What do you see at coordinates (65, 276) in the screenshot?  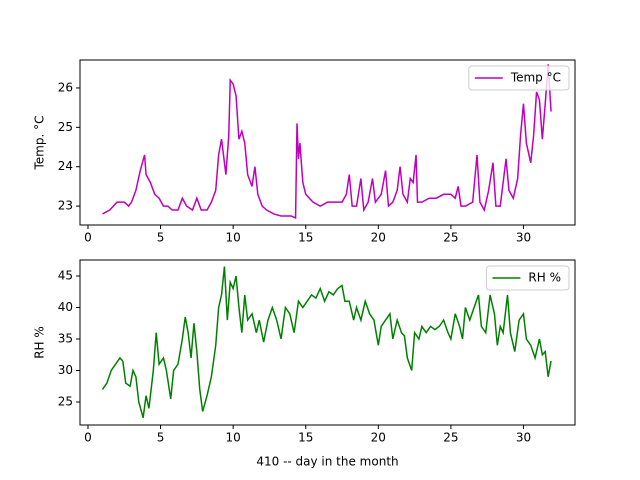 I see `y-tick-label: 45` at bounding box center [65, 276].